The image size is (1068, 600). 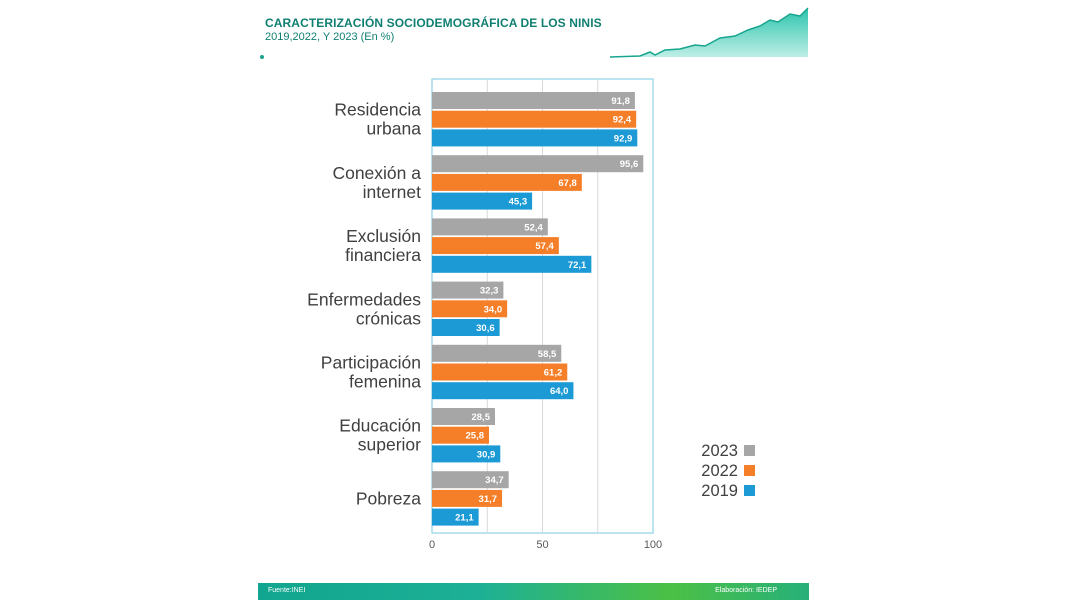 I want to click on legend-label: 2019, so click(x=719, y=491).